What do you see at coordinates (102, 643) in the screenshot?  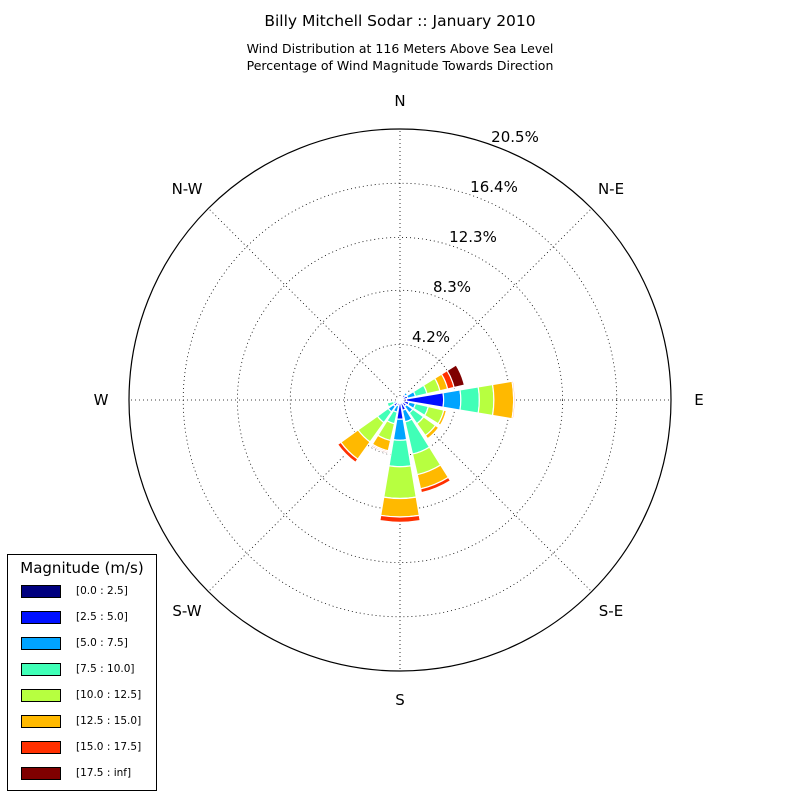 I see `legend-label: [5.0 : 7.5]` at bounding box center [102, 643].